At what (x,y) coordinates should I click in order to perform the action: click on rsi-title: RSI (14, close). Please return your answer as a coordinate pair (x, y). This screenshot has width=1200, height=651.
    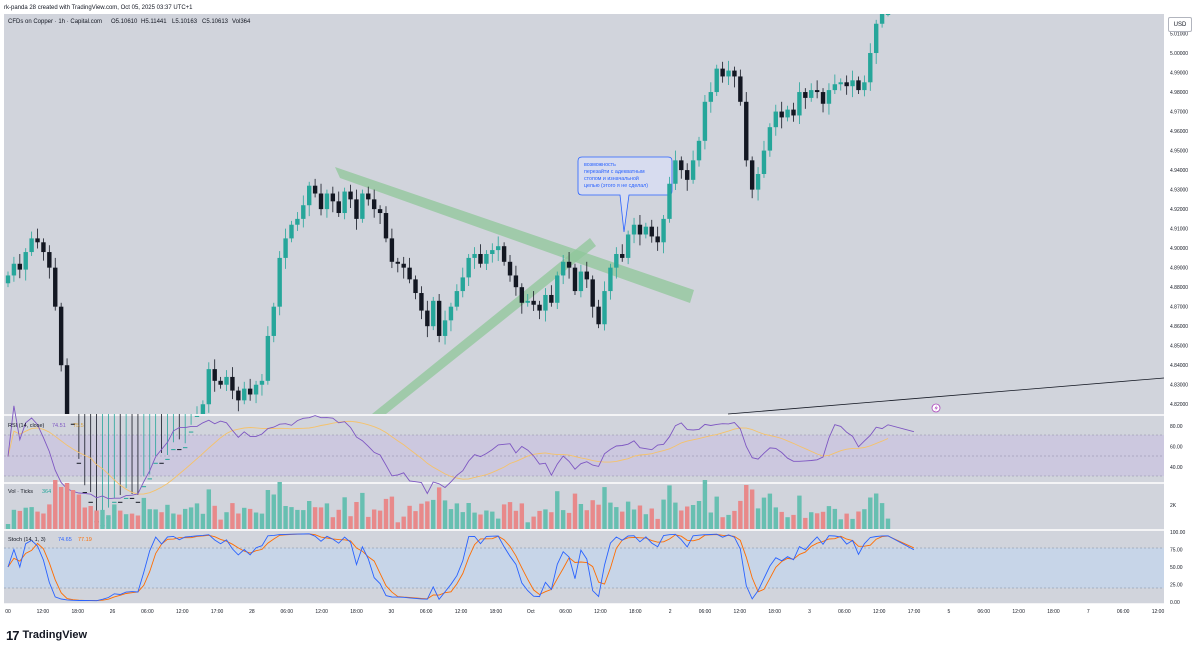
    Looking at the image, I should click on (26, 426).